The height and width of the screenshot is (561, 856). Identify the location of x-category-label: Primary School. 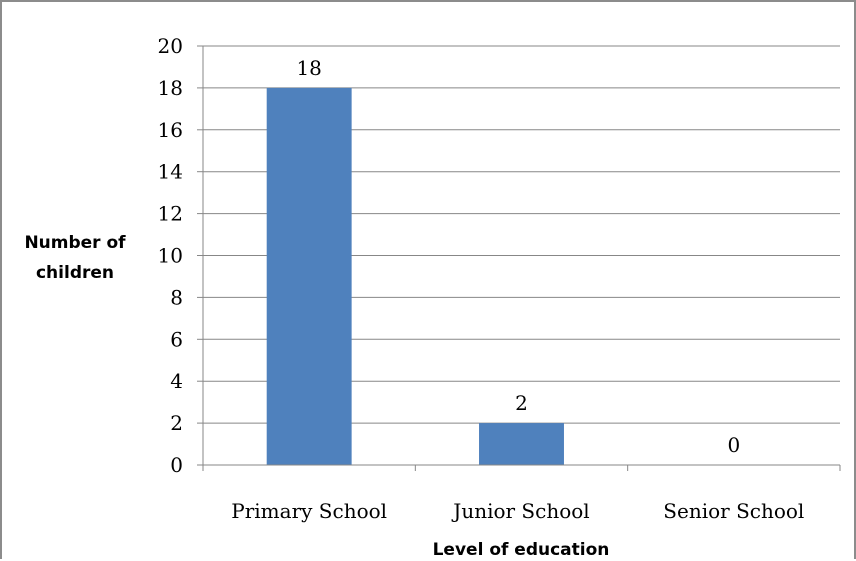
(309, 511).